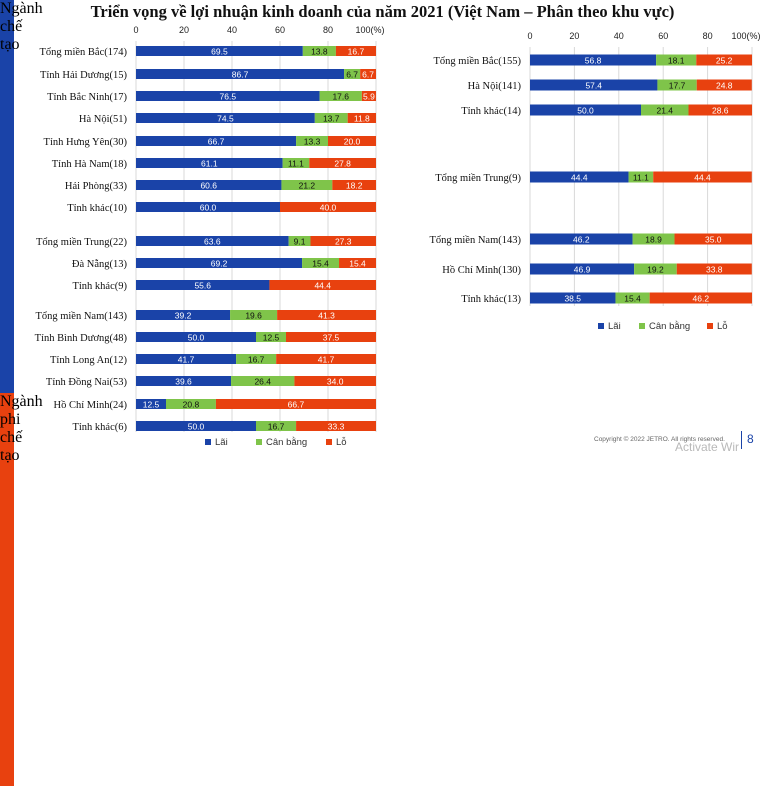 Image resolution: width=765 pixels, height=786 pixels. What do you see at coordinates (750, 439) in the screenshot?
I see `page-number: 8` at bounding box center [750, 439].